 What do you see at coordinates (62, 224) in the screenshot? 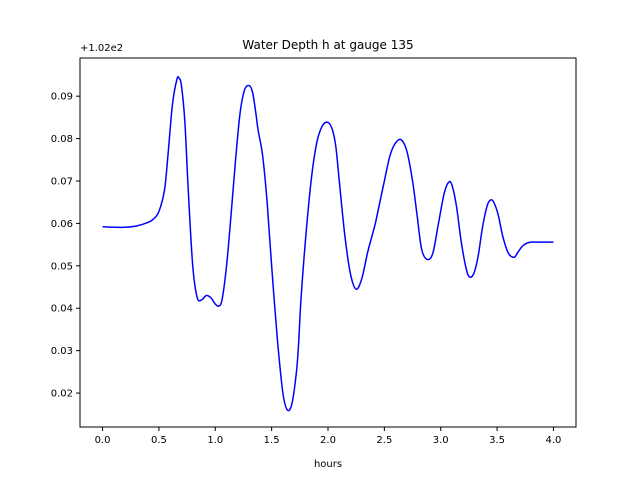
I see `y-tick-label: 0.06` at bounding box center [62, 224].